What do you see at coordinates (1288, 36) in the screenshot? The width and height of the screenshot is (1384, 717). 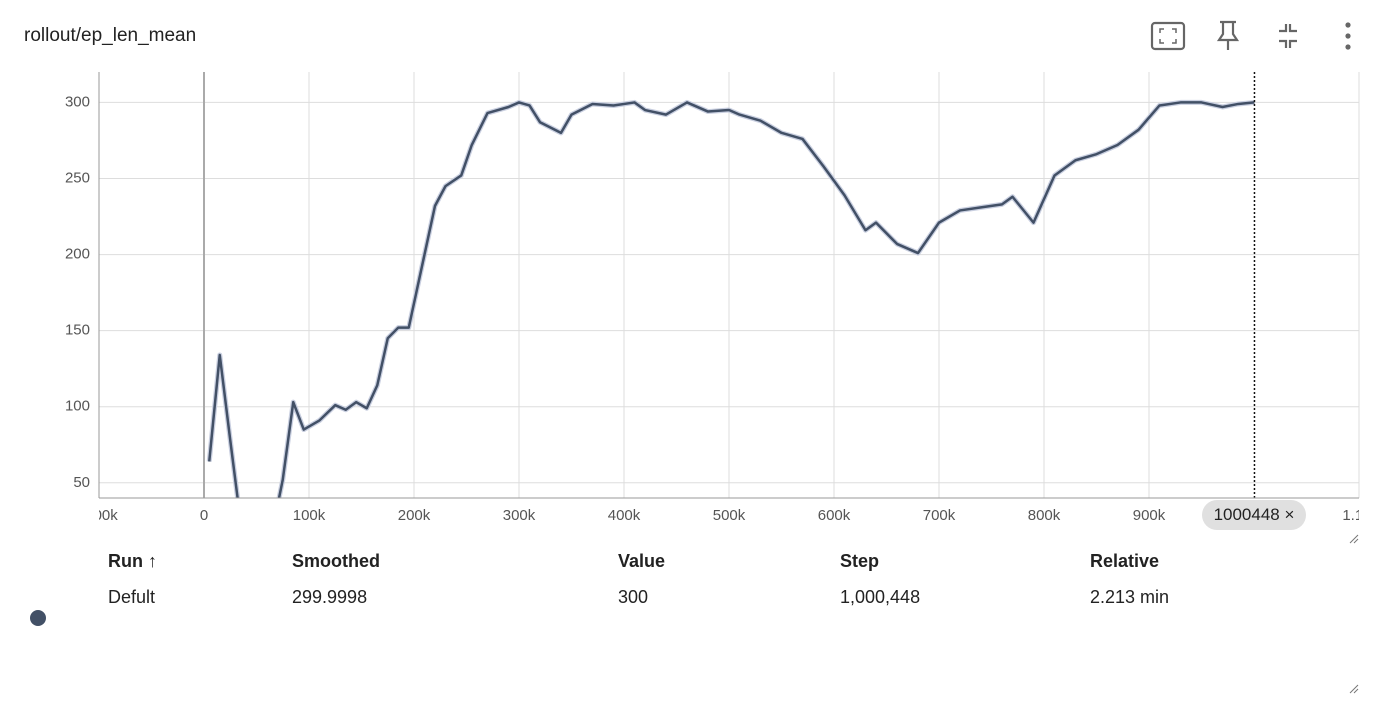 I see `collapse-button` at bounding box center [1288, 36].